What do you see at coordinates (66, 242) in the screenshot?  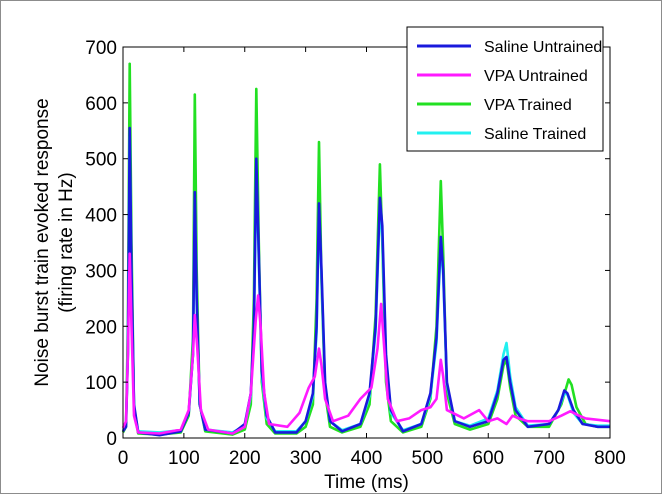 I see `y-axis-label-line2: (firing rate in Hz)` at bounding box center [66, 242].